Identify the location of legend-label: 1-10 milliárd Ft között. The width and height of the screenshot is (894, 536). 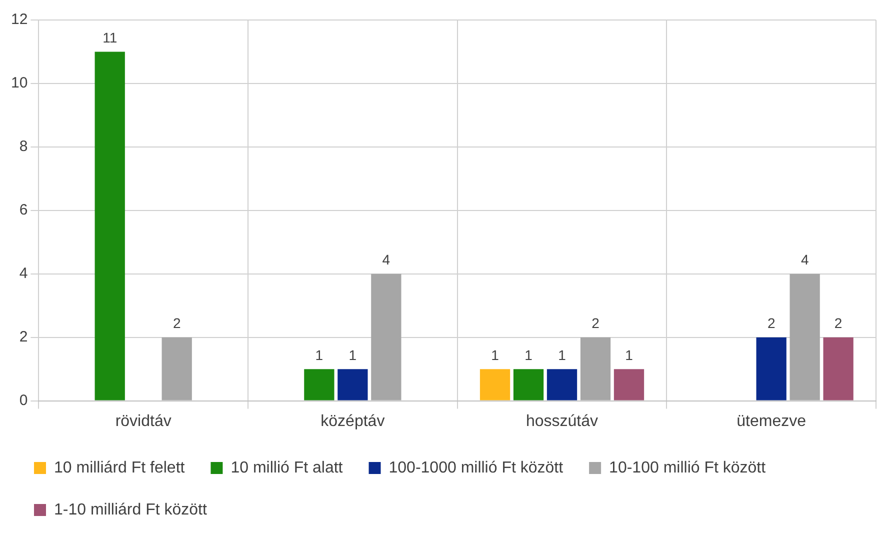
(131, 509).